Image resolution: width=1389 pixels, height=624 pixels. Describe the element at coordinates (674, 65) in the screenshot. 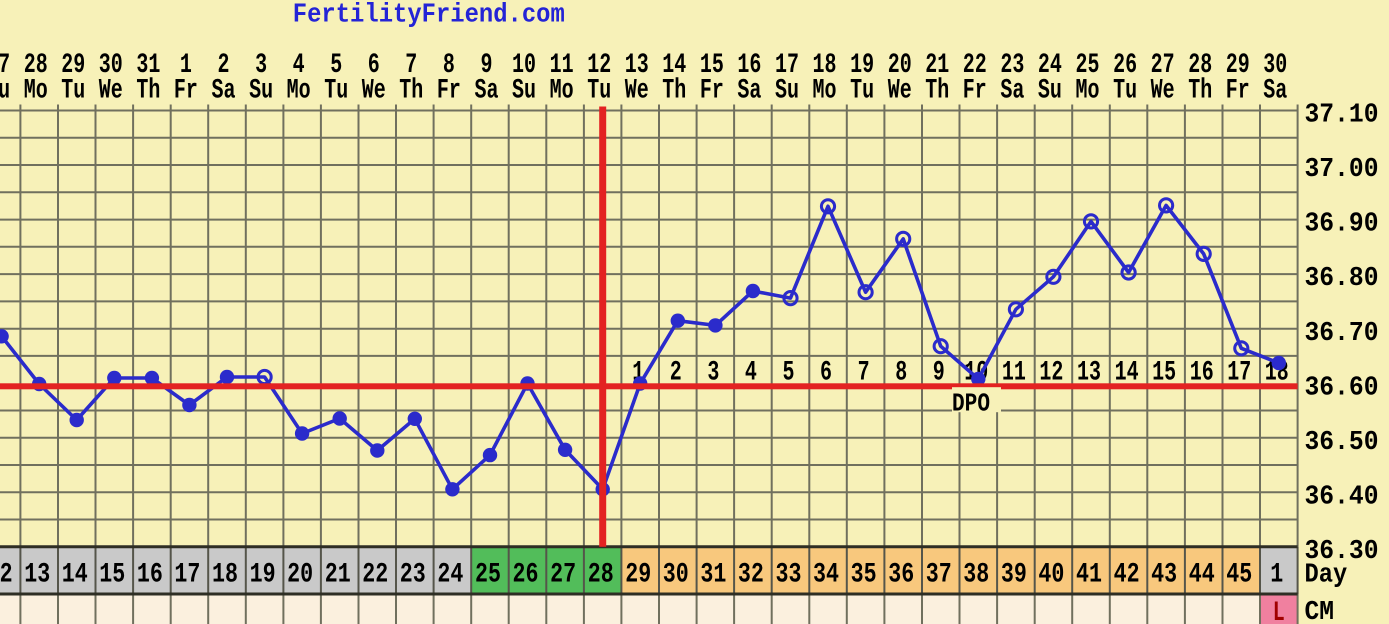

I see `svg-text: 14` at that location.